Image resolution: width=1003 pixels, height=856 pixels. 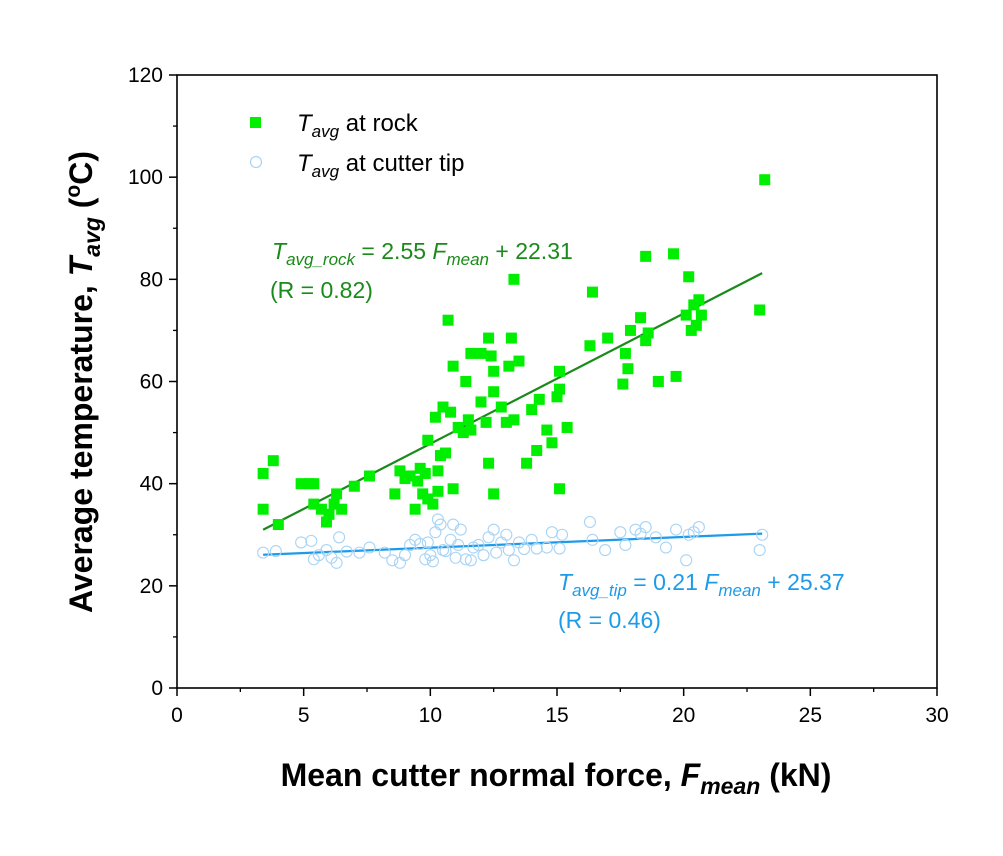 What do you see at coordinates (321, 290) in the screenshot?
I see `rock-fit-r-value: (R = 0.82)` at bounding box center [321, 290].